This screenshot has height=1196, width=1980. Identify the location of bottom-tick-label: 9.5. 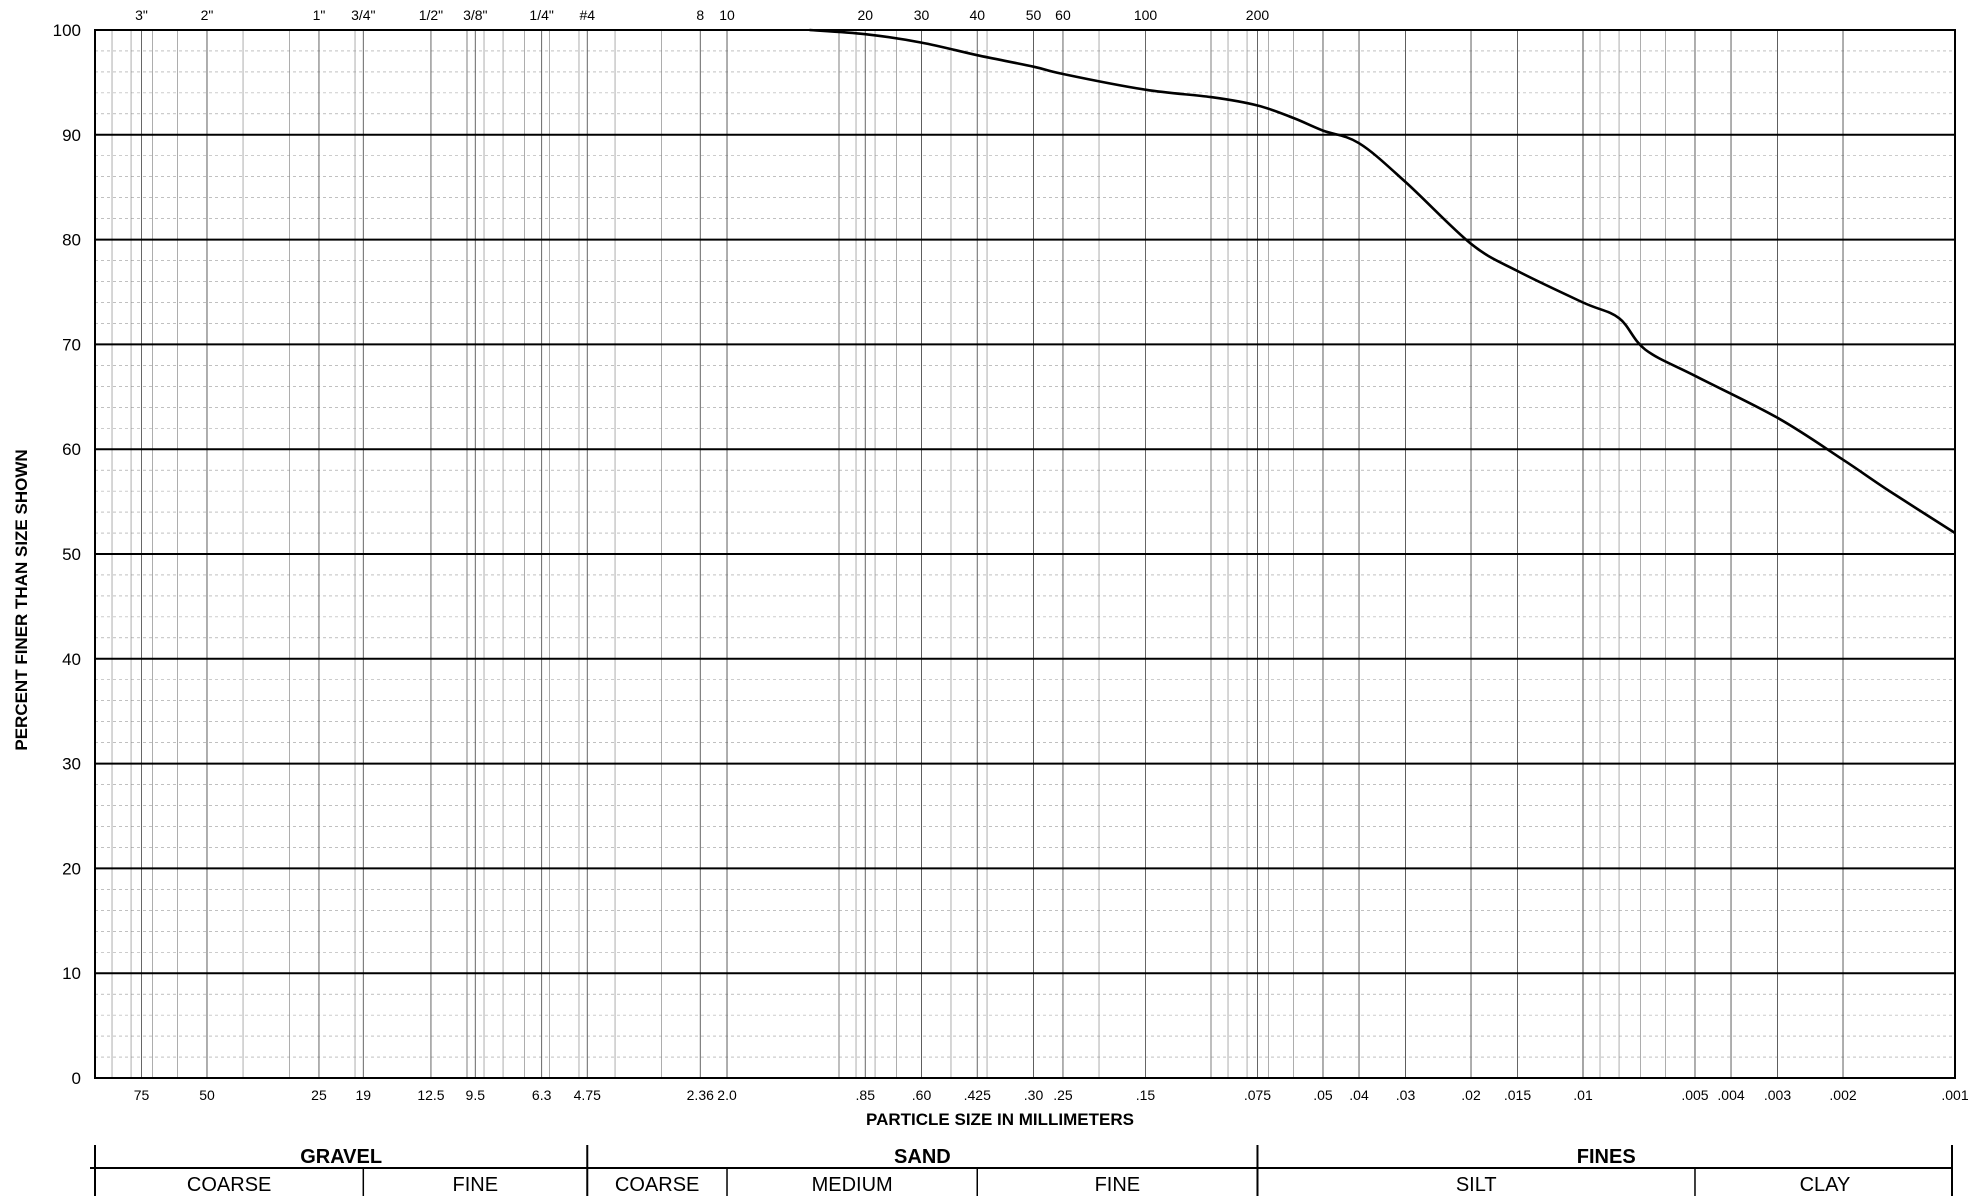
(476, 1095).